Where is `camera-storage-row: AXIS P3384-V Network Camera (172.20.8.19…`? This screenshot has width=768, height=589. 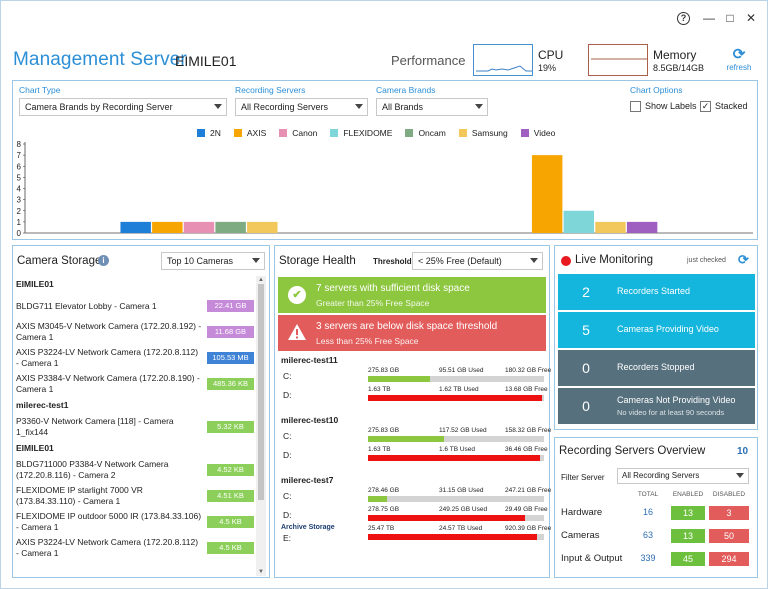 camera-storage-row: AXIS P3384-V Network Camera (172.20.8.19… is located at coordinates (136, 384).